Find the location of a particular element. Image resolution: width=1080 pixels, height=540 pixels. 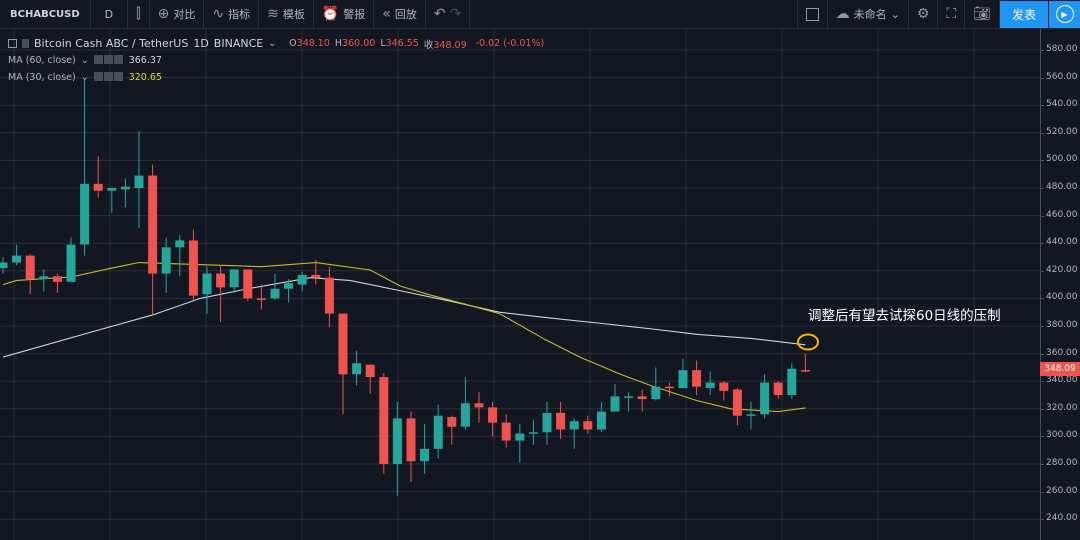

open-value: 348.10 is located at coordinates (313, 43).